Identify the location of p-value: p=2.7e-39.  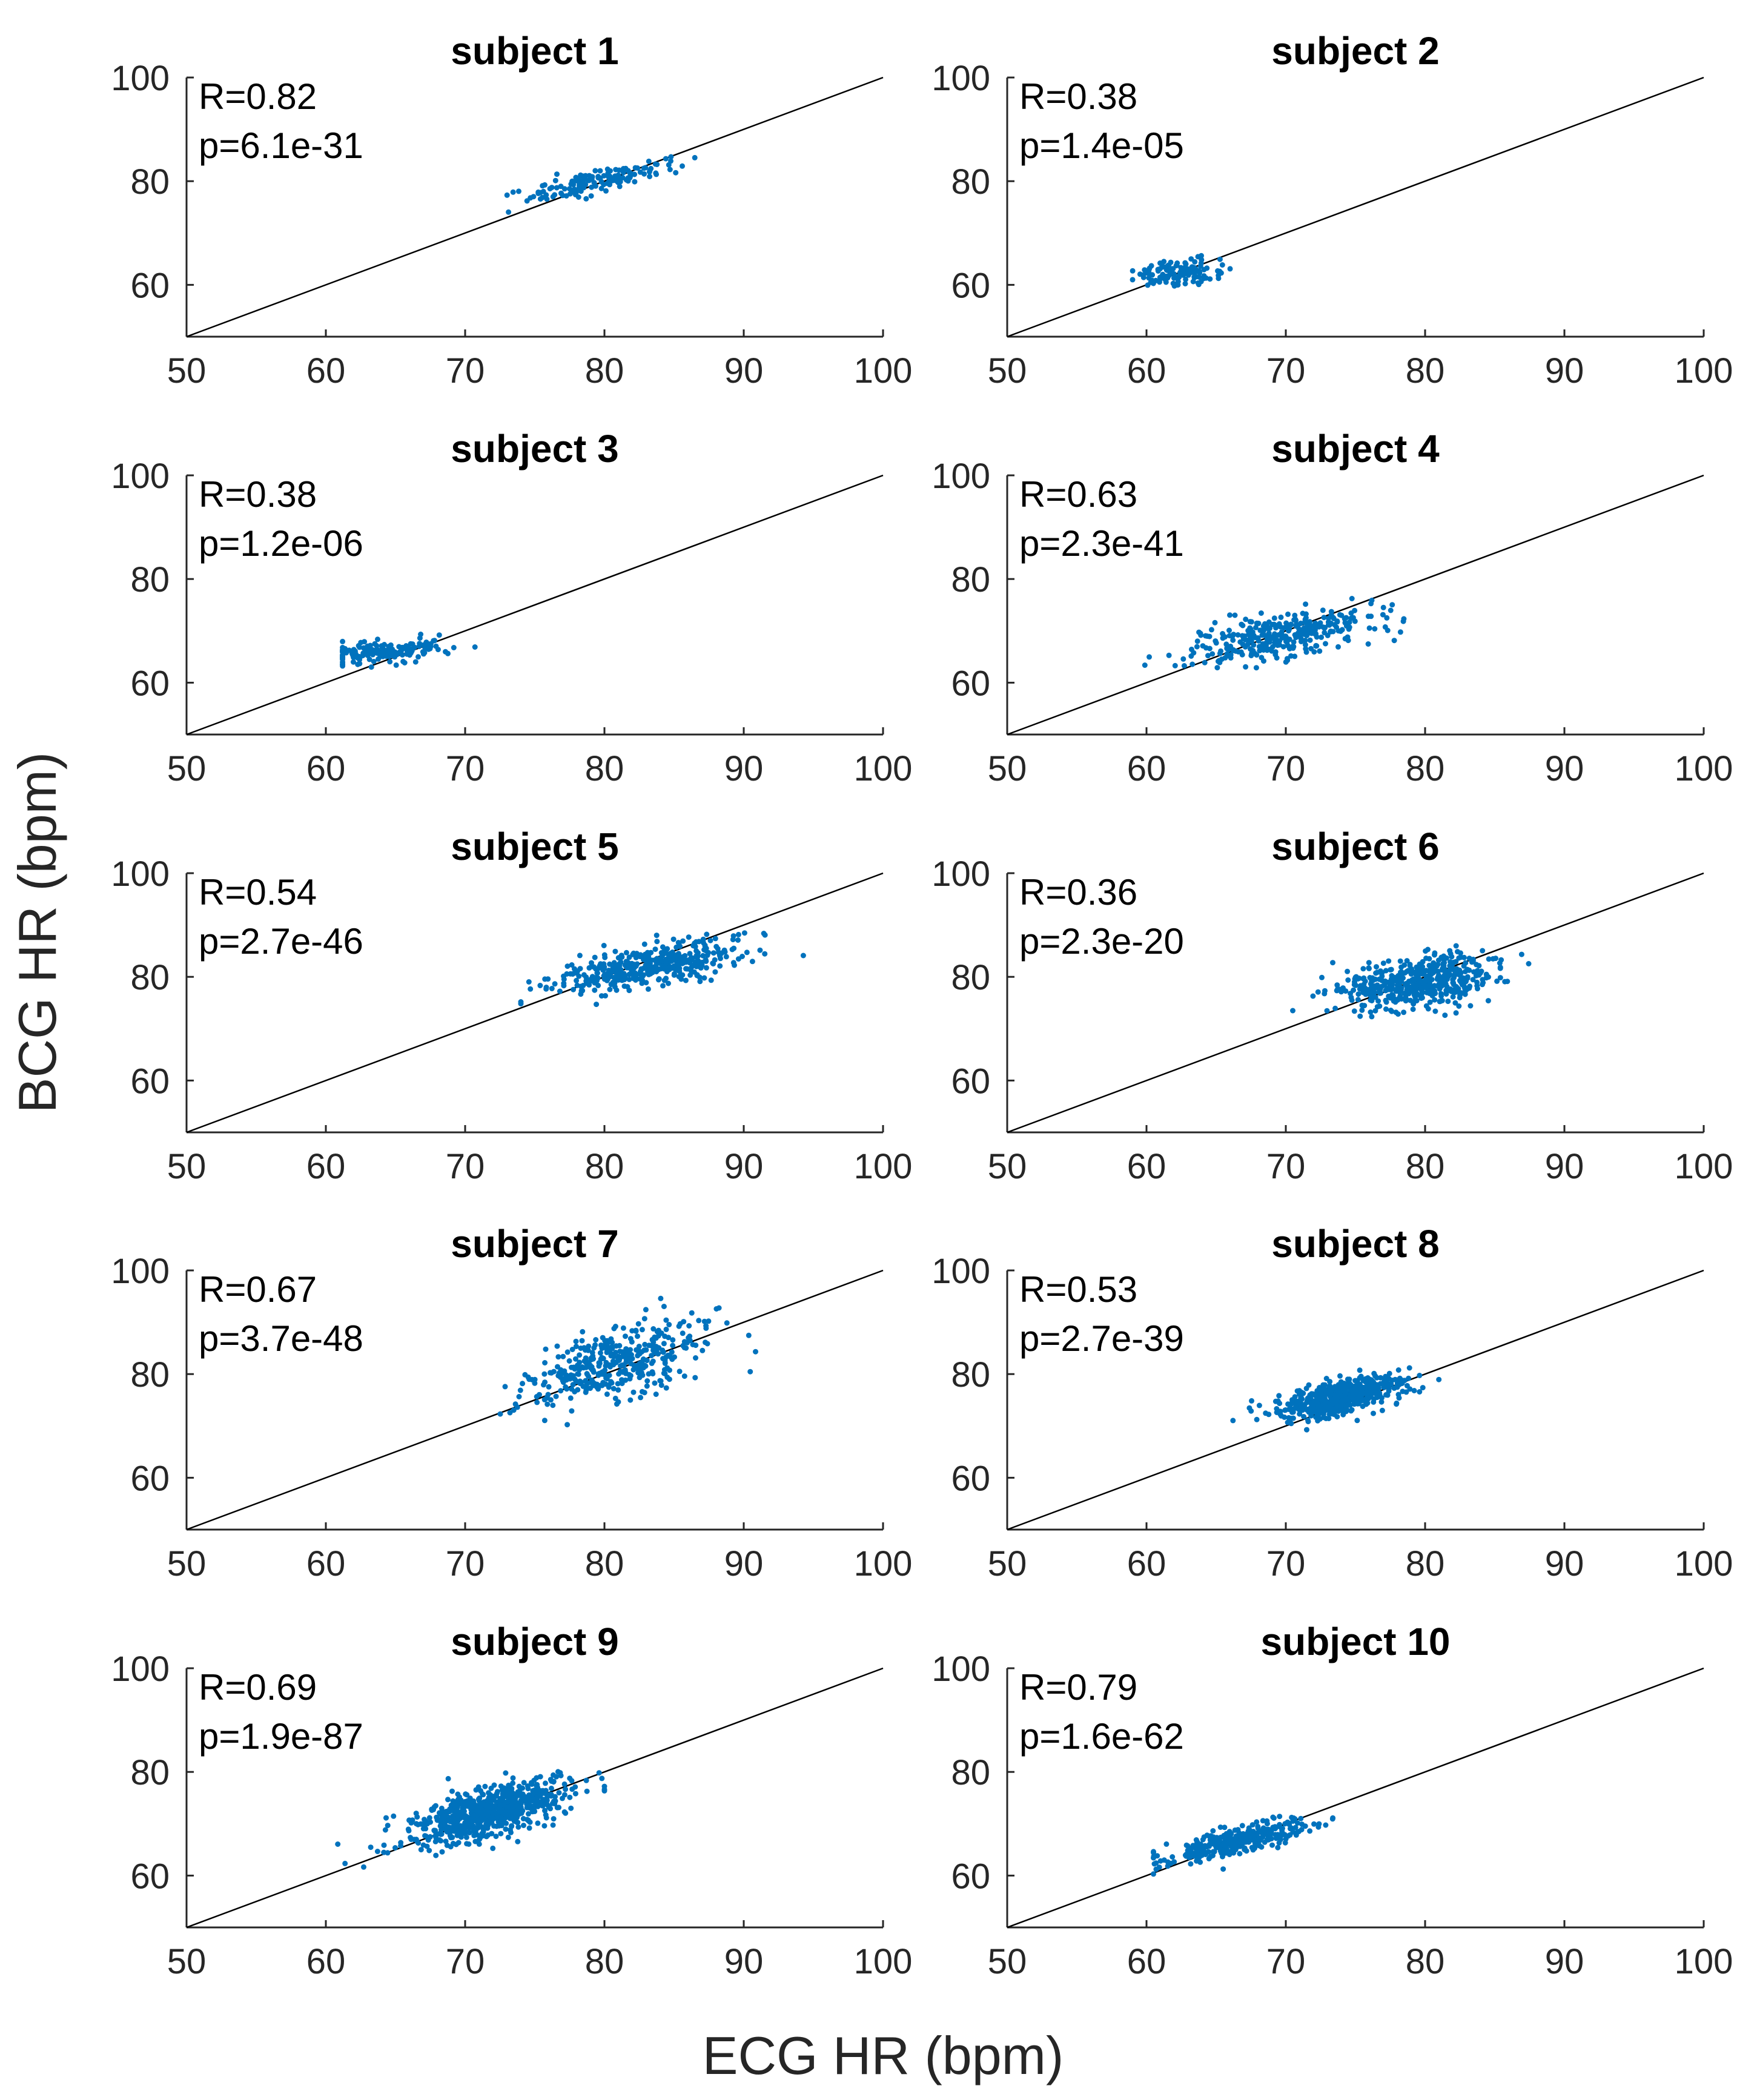
(1101, 1338).